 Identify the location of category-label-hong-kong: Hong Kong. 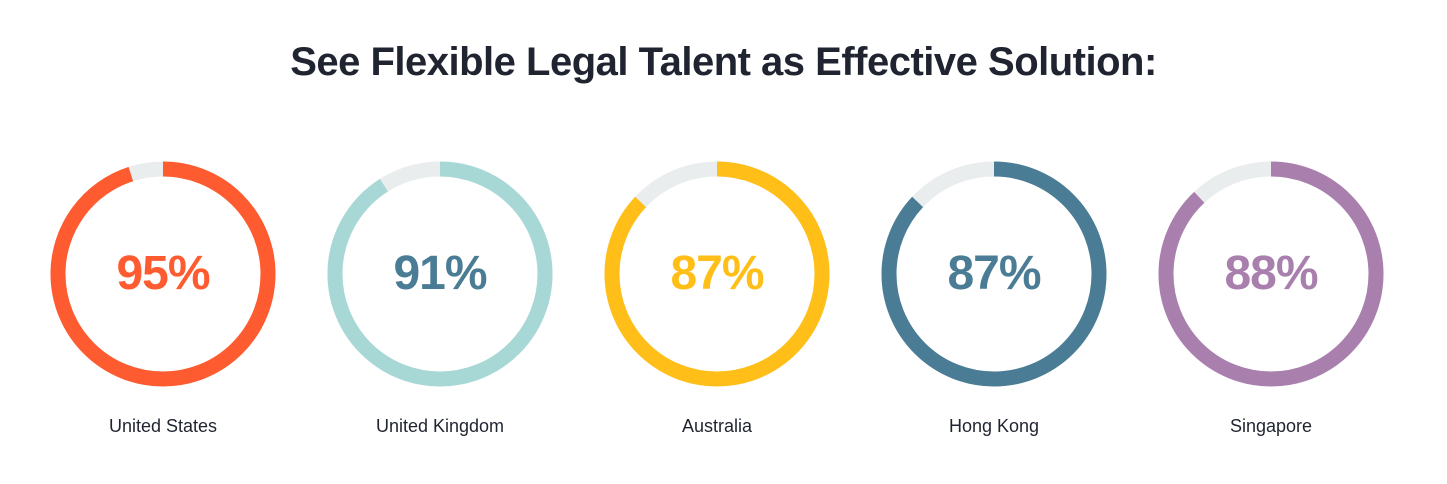
(994, 426).